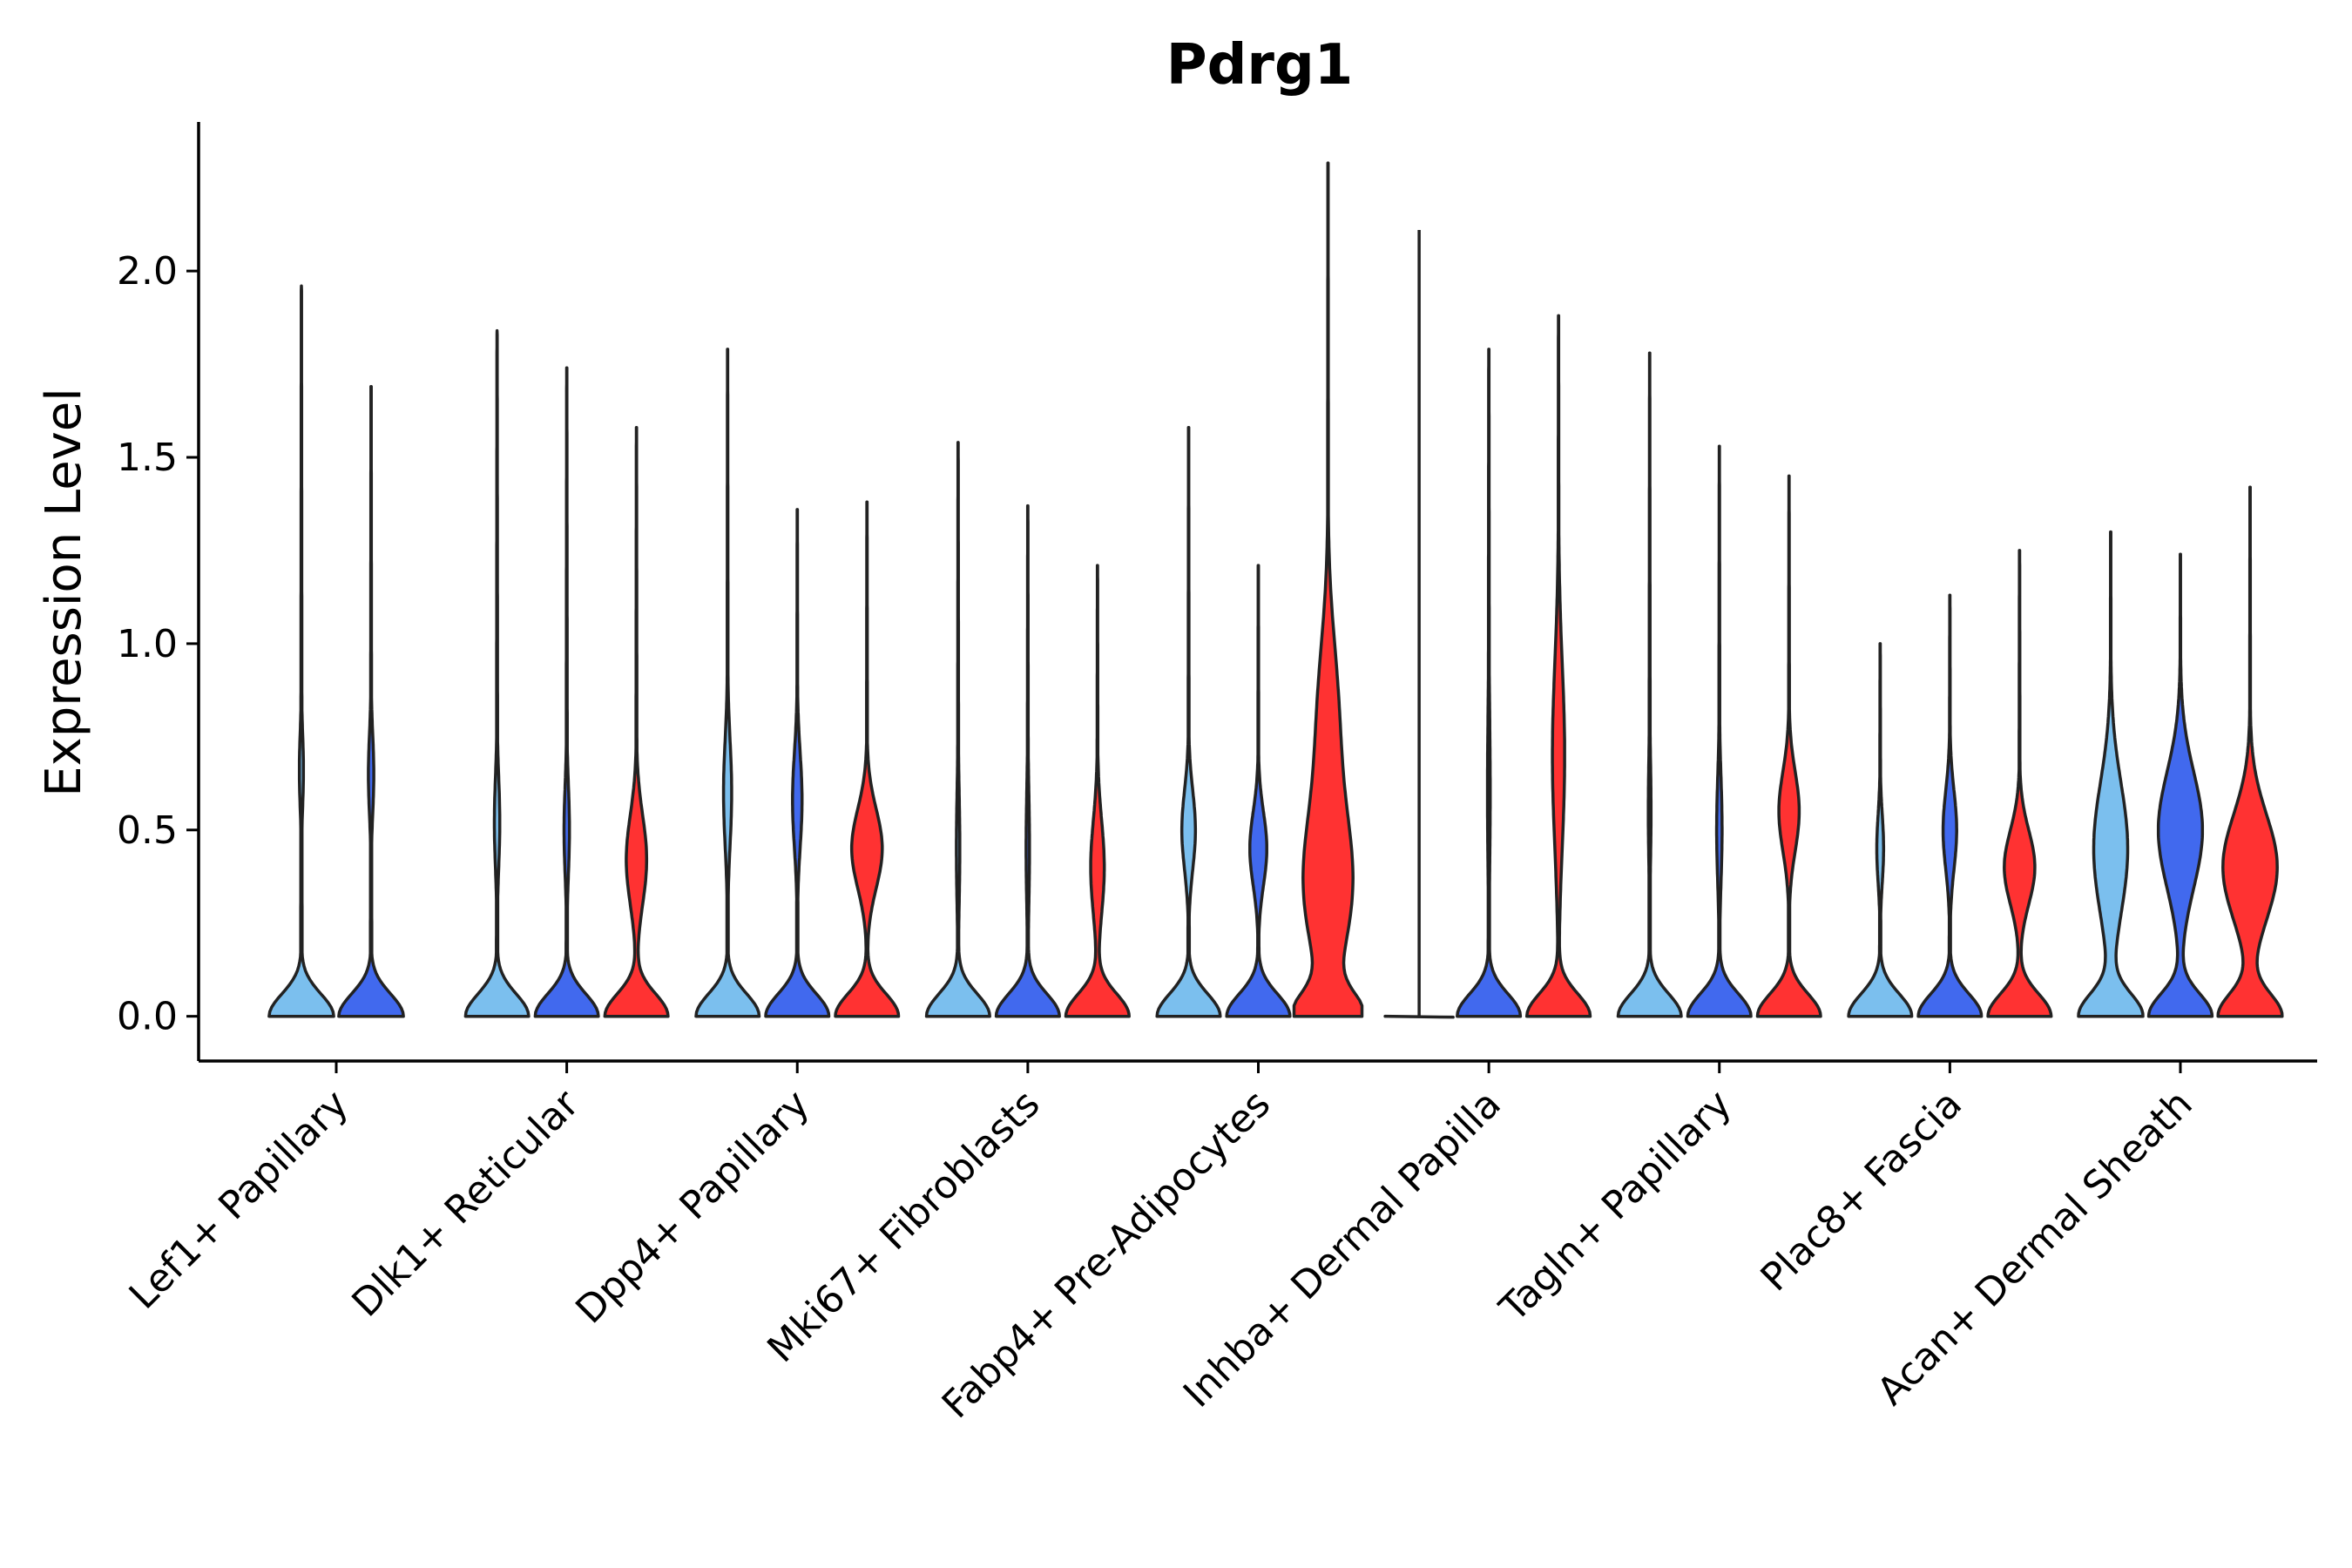  I want to click on y-axis-ticks: 0.0 0.5 1.0 1.5 2.0, so click(158, 644).